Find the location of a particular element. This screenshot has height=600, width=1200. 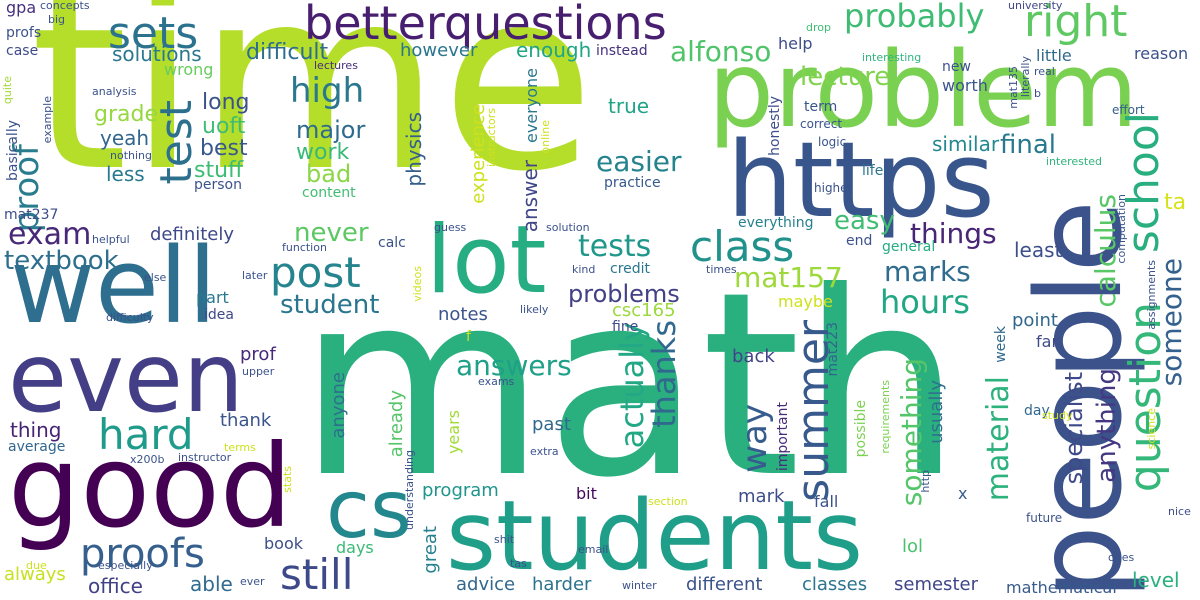

word-past: past is located at coordinates (551, 424).